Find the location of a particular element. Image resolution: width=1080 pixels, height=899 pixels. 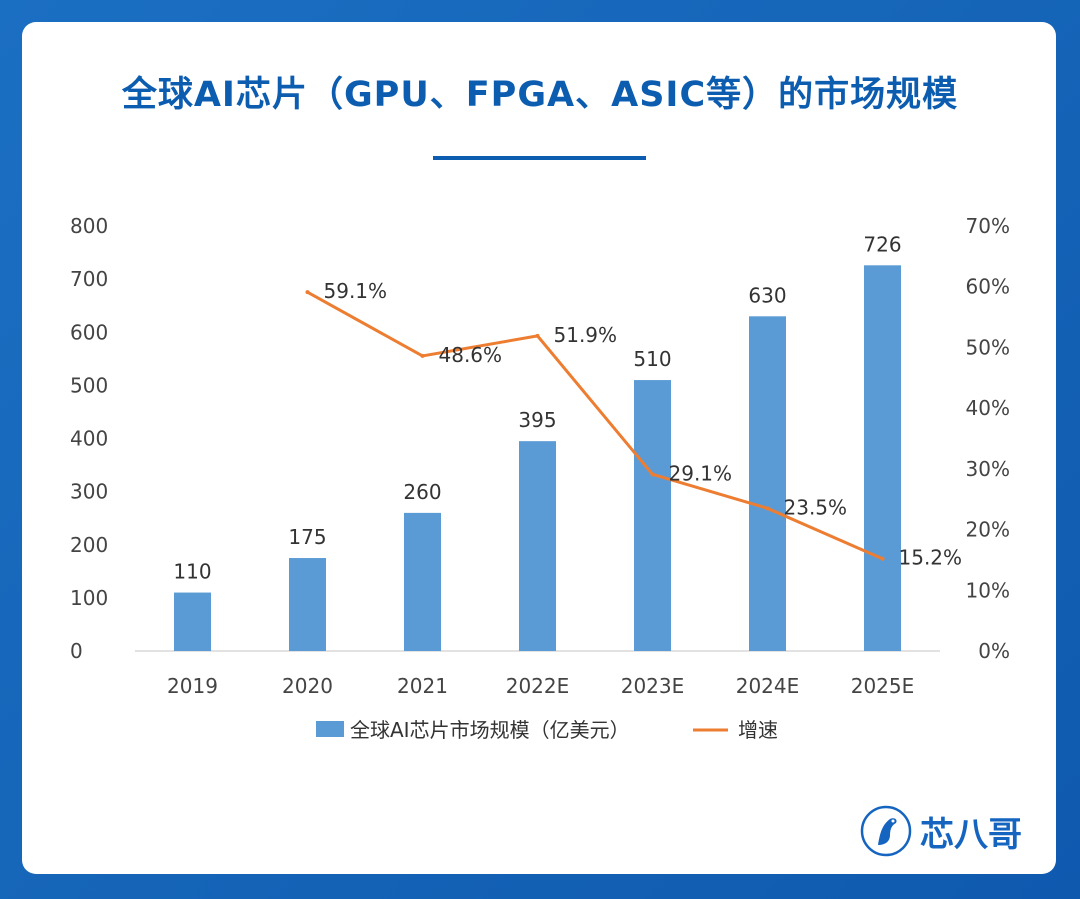

left-axis-tick-label: 100 is located at coordinates (89, 598).